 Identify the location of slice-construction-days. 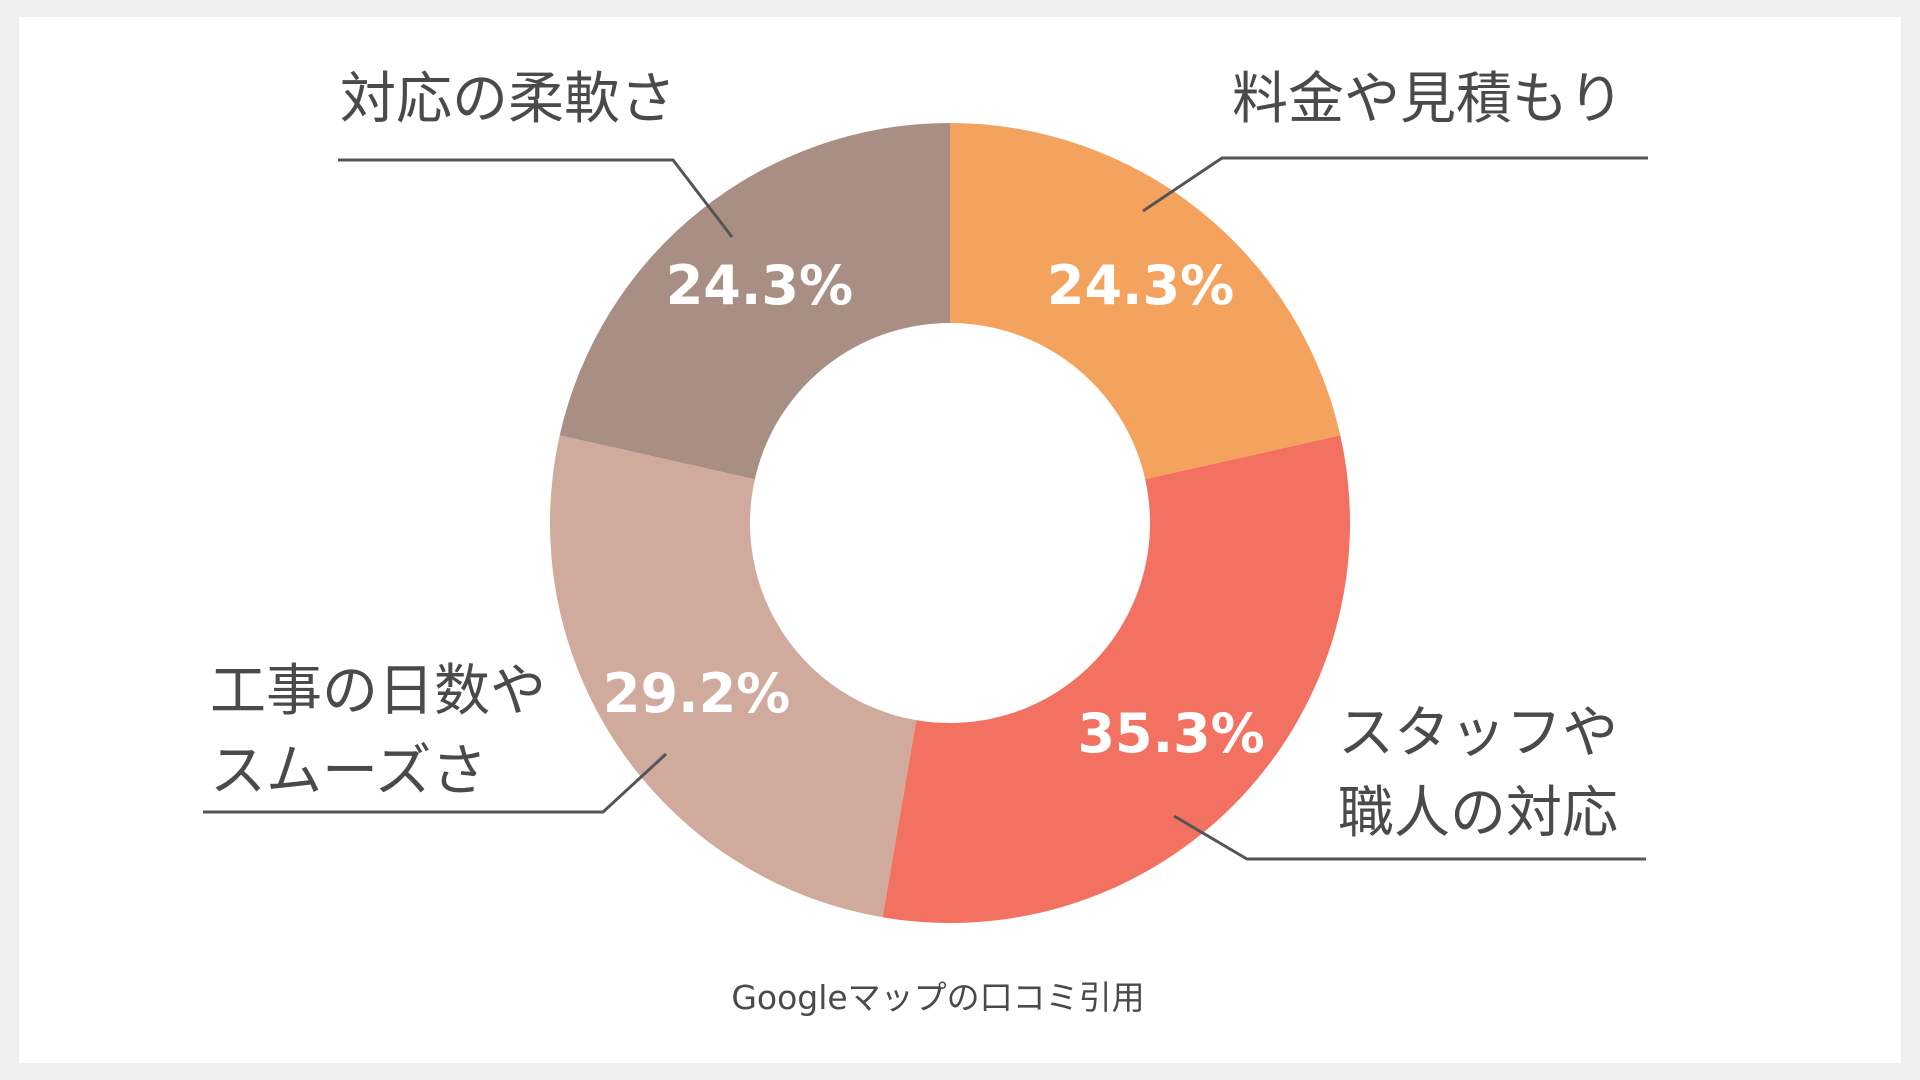
(733, 676).